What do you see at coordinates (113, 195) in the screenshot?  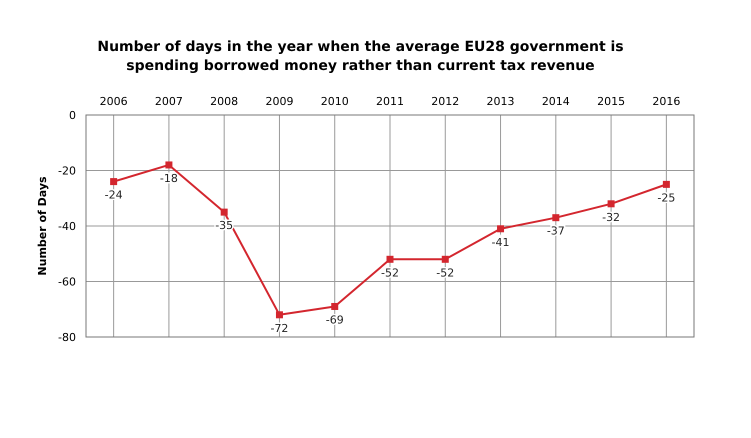 I see `data-label: -24` at bounding box center [113, 195].